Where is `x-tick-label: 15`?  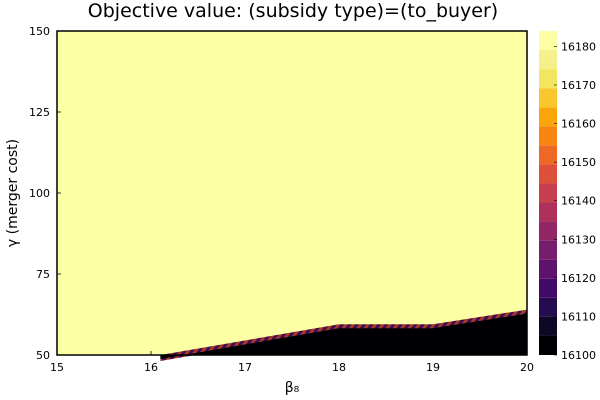
x-tick-label: 15 is located at coordinates (57, 367).